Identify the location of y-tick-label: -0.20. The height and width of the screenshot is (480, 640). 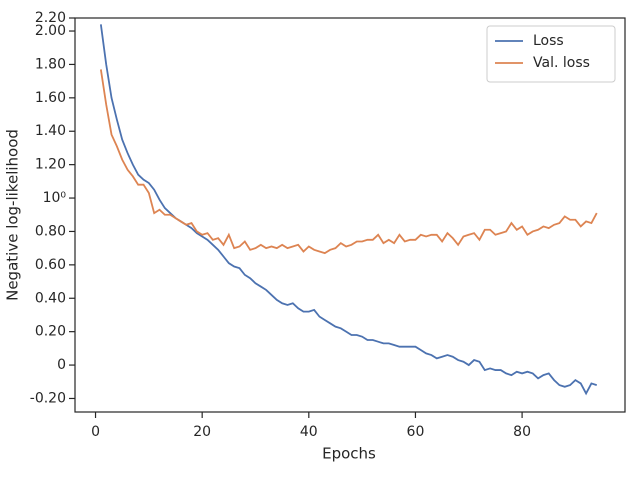
(48, 398).